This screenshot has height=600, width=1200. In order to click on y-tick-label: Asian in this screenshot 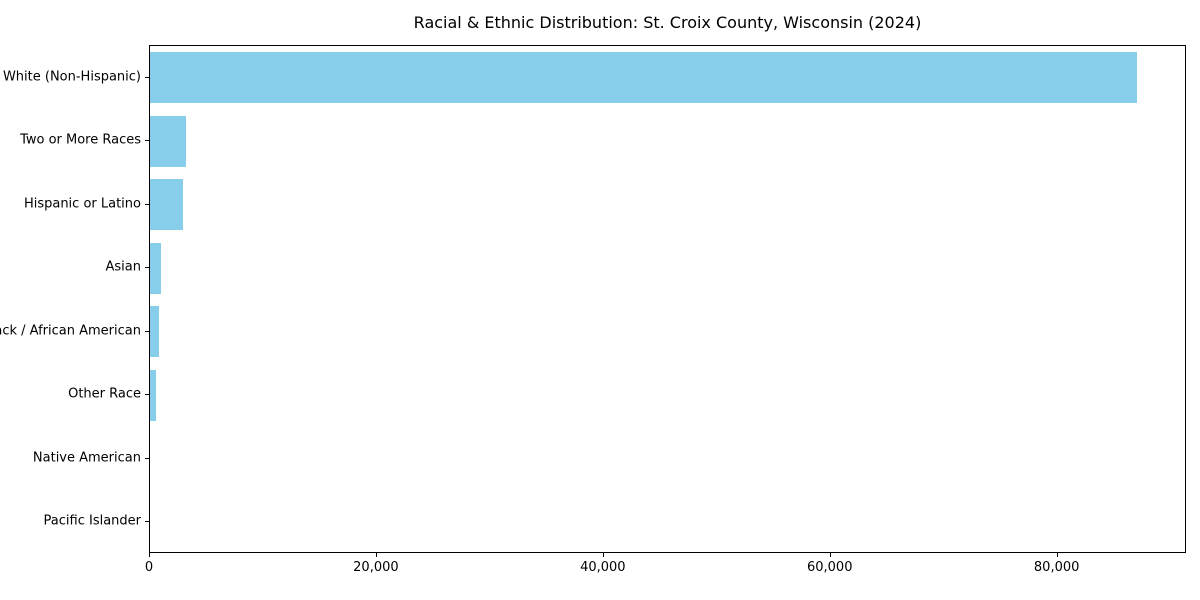, I will do `click(123, 267)`.